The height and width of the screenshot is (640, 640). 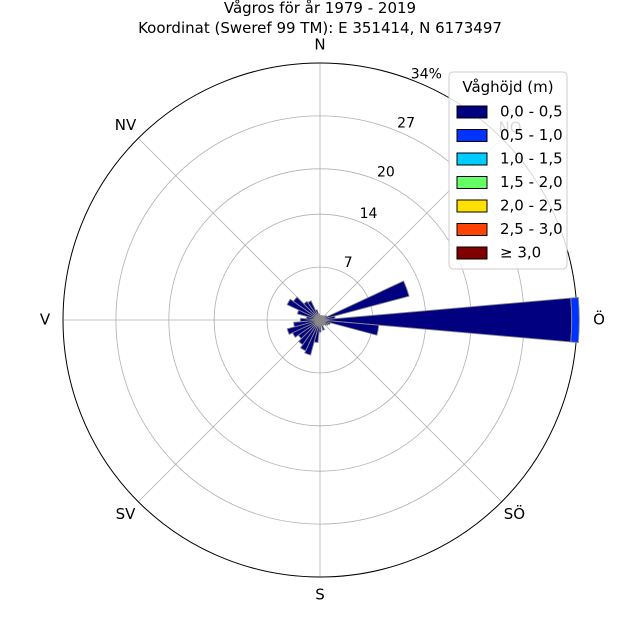 I want to click on ring-label: 20, so click(x=386, y=172).